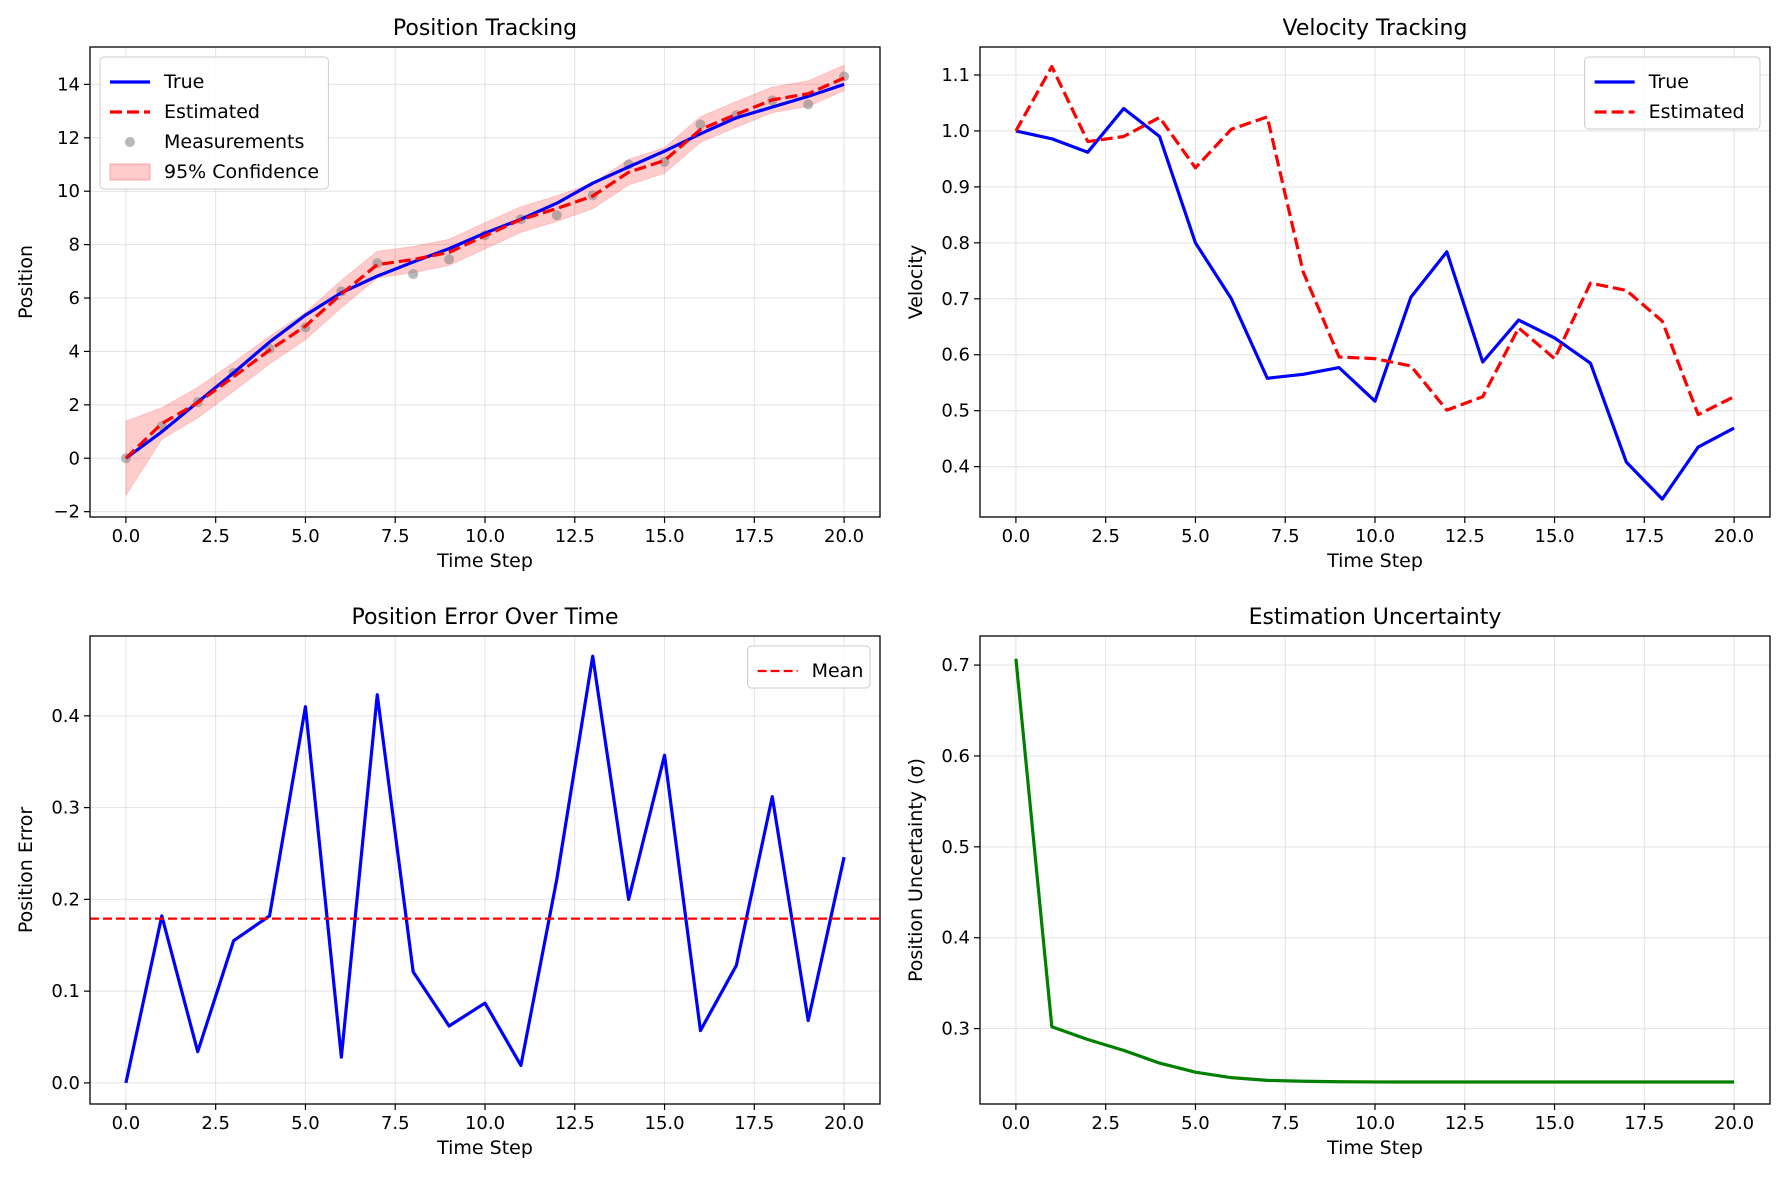 Image resolution: width=1784 pixels, height=1181 pixels. I want to click on y-tick-label: 10, so click(68, 191).